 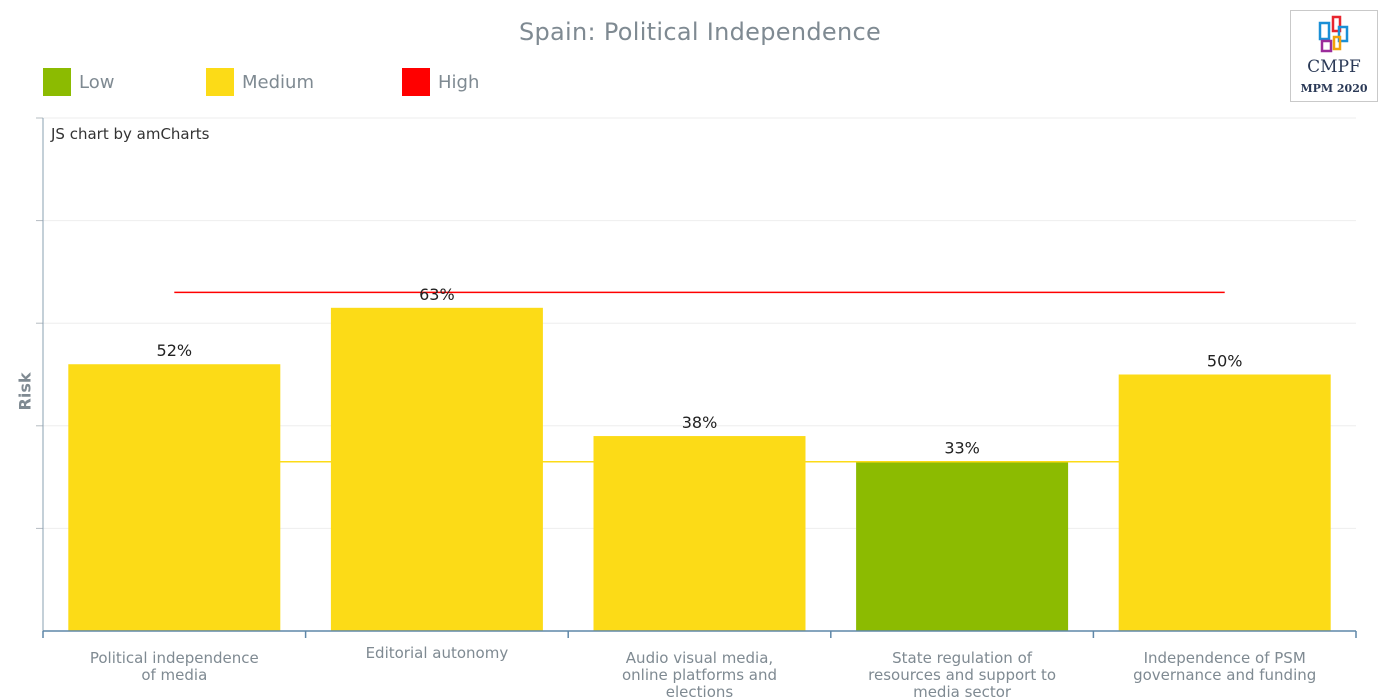 What do you see at coordinates (700, 691) in the screenshot?
I see `category-label: elections` at bounding box center [700, 691].